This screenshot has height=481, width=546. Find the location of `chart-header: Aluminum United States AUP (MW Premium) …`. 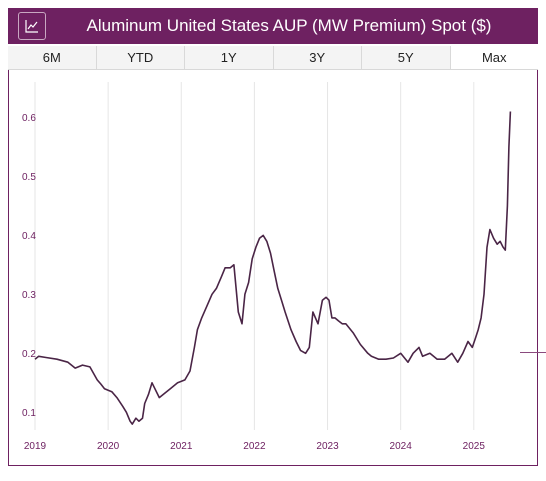

chart-header: Aluminum United States AUP (MW Premium) … is located at coordinates (273, 26).